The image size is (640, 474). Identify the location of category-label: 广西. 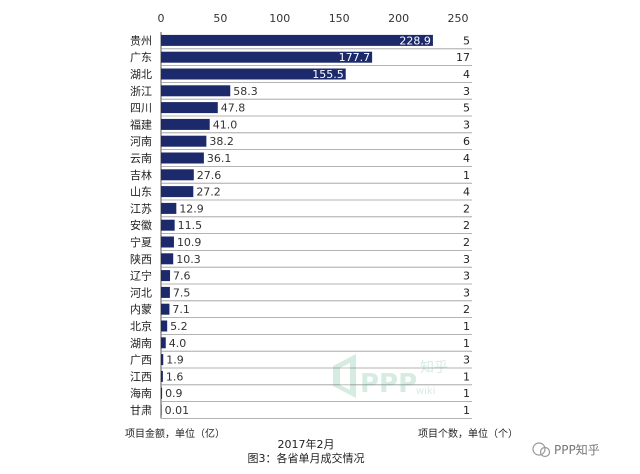
(141, 360).